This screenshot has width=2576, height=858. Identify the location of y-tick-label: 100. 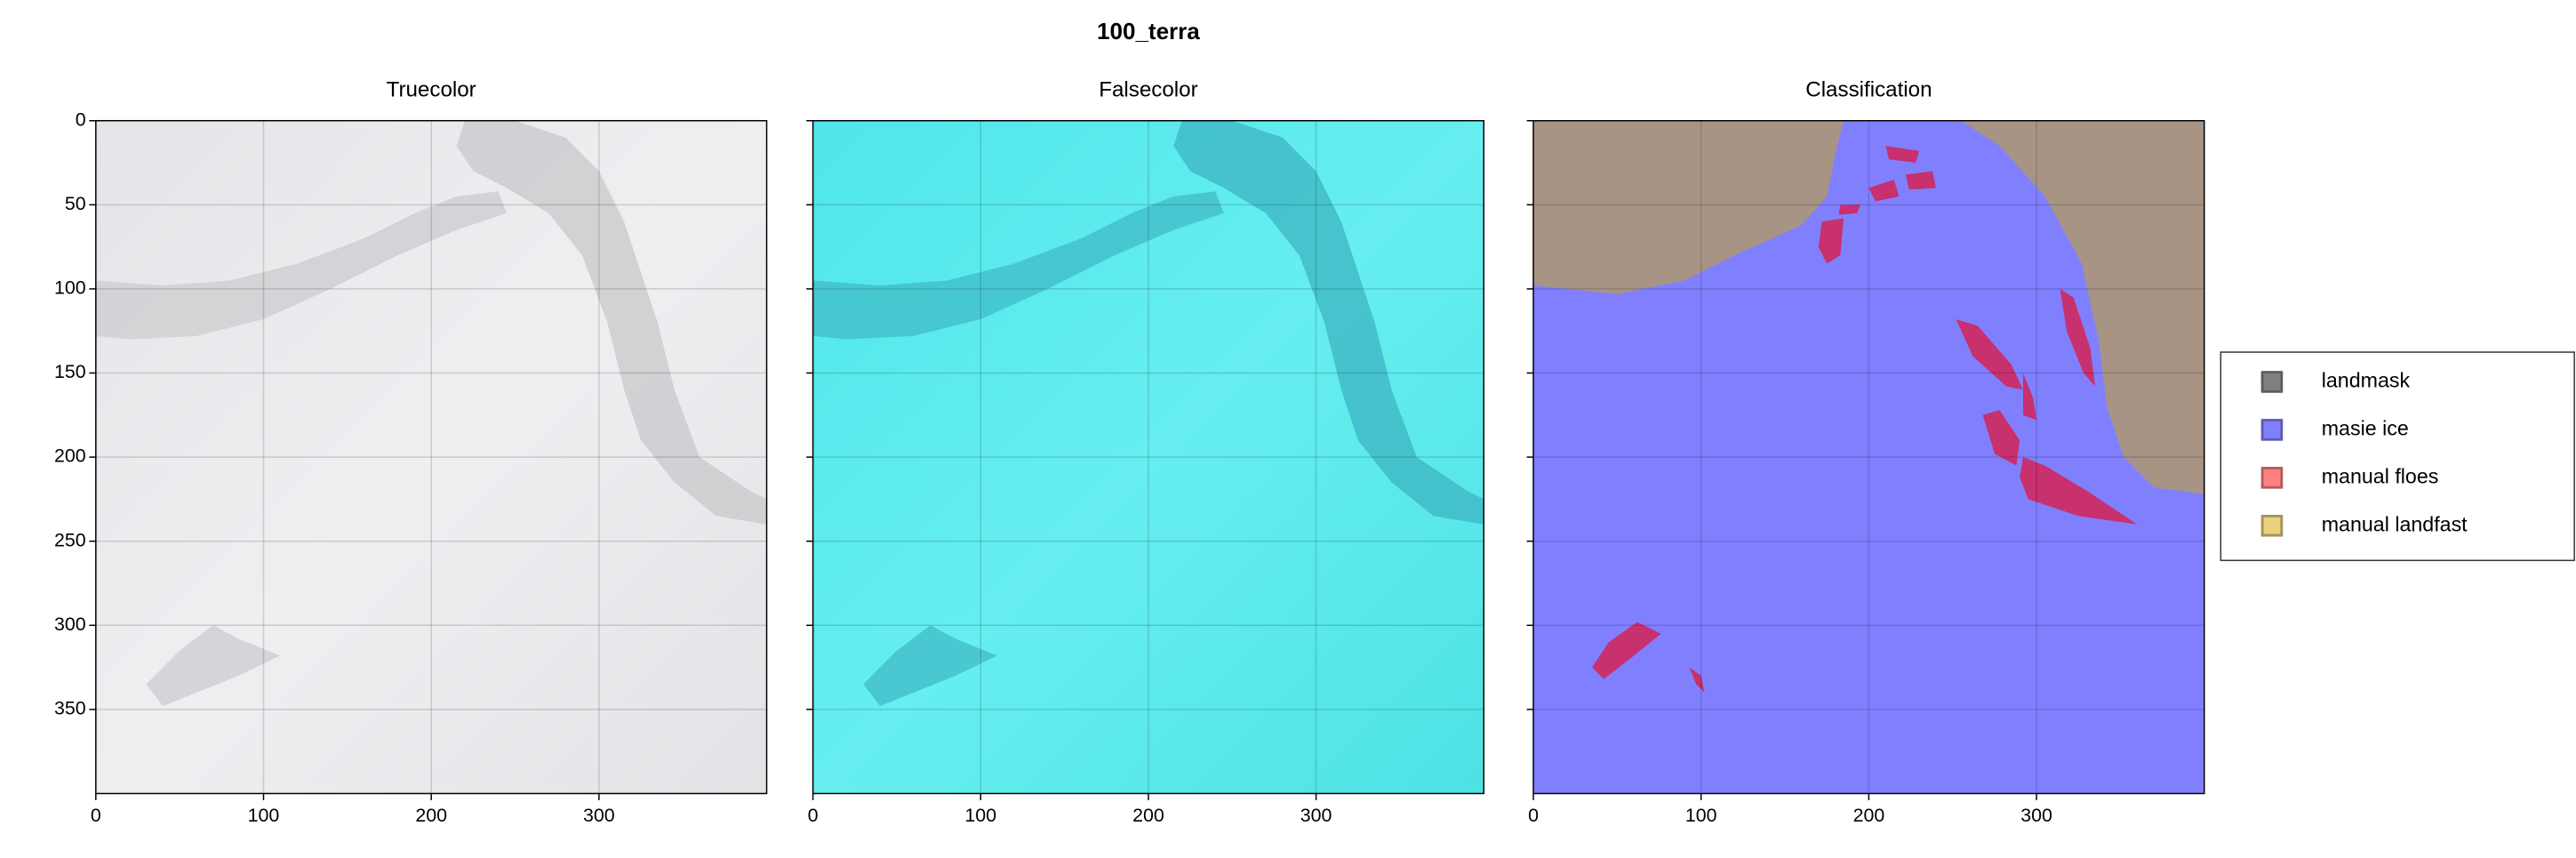
(70, 288).